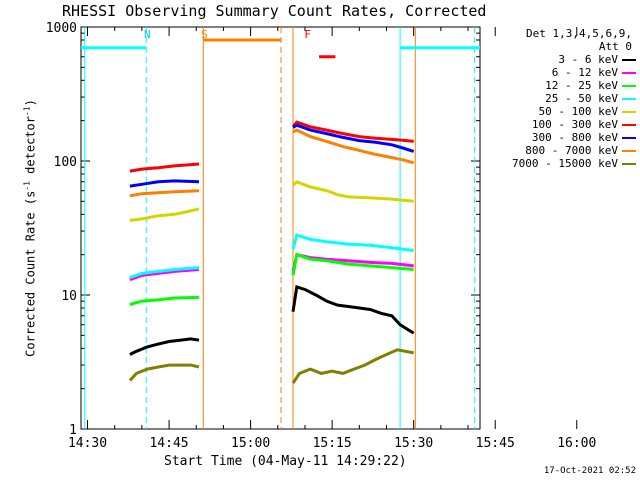 This screenshot has height=480, width=640. I want to click on legend-label: 300 - 800 keV, so click(574, 137).